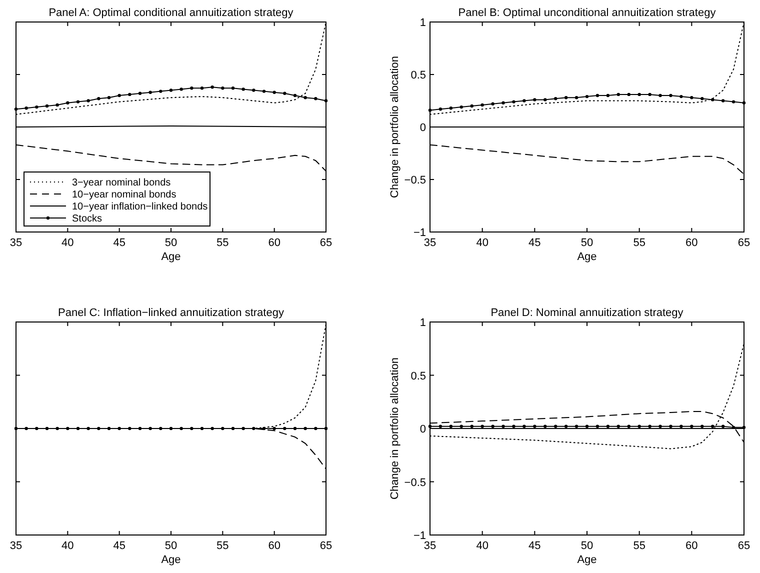 The image size is (760, 573). What do you see at coordinates (171, 13) in the screenshot?
I see `chart-title: Panel A: Optimal conditional annuitization strategy` at bounding box center [171, 13].